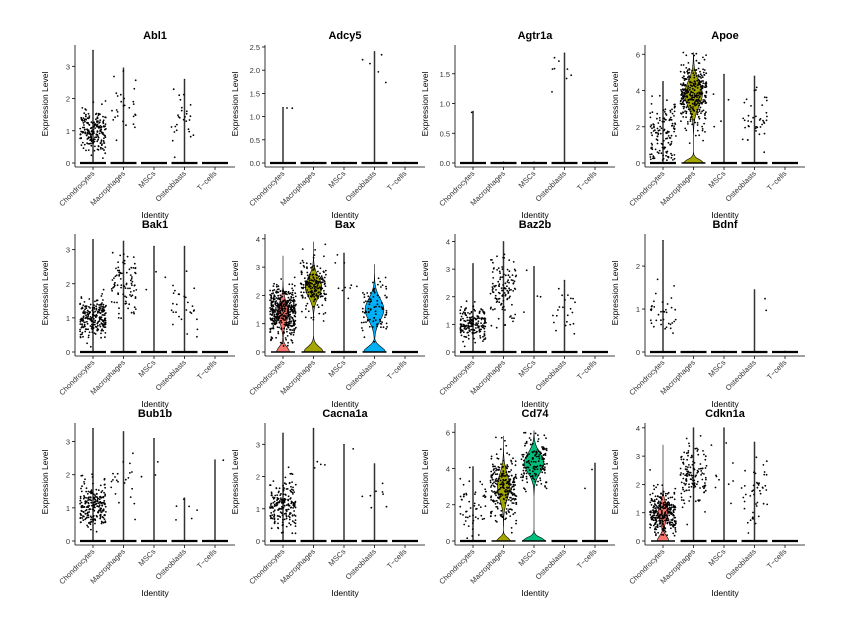 The image size is (843, 634). I want to click on y-tick-label: 2, so click(68, 99).